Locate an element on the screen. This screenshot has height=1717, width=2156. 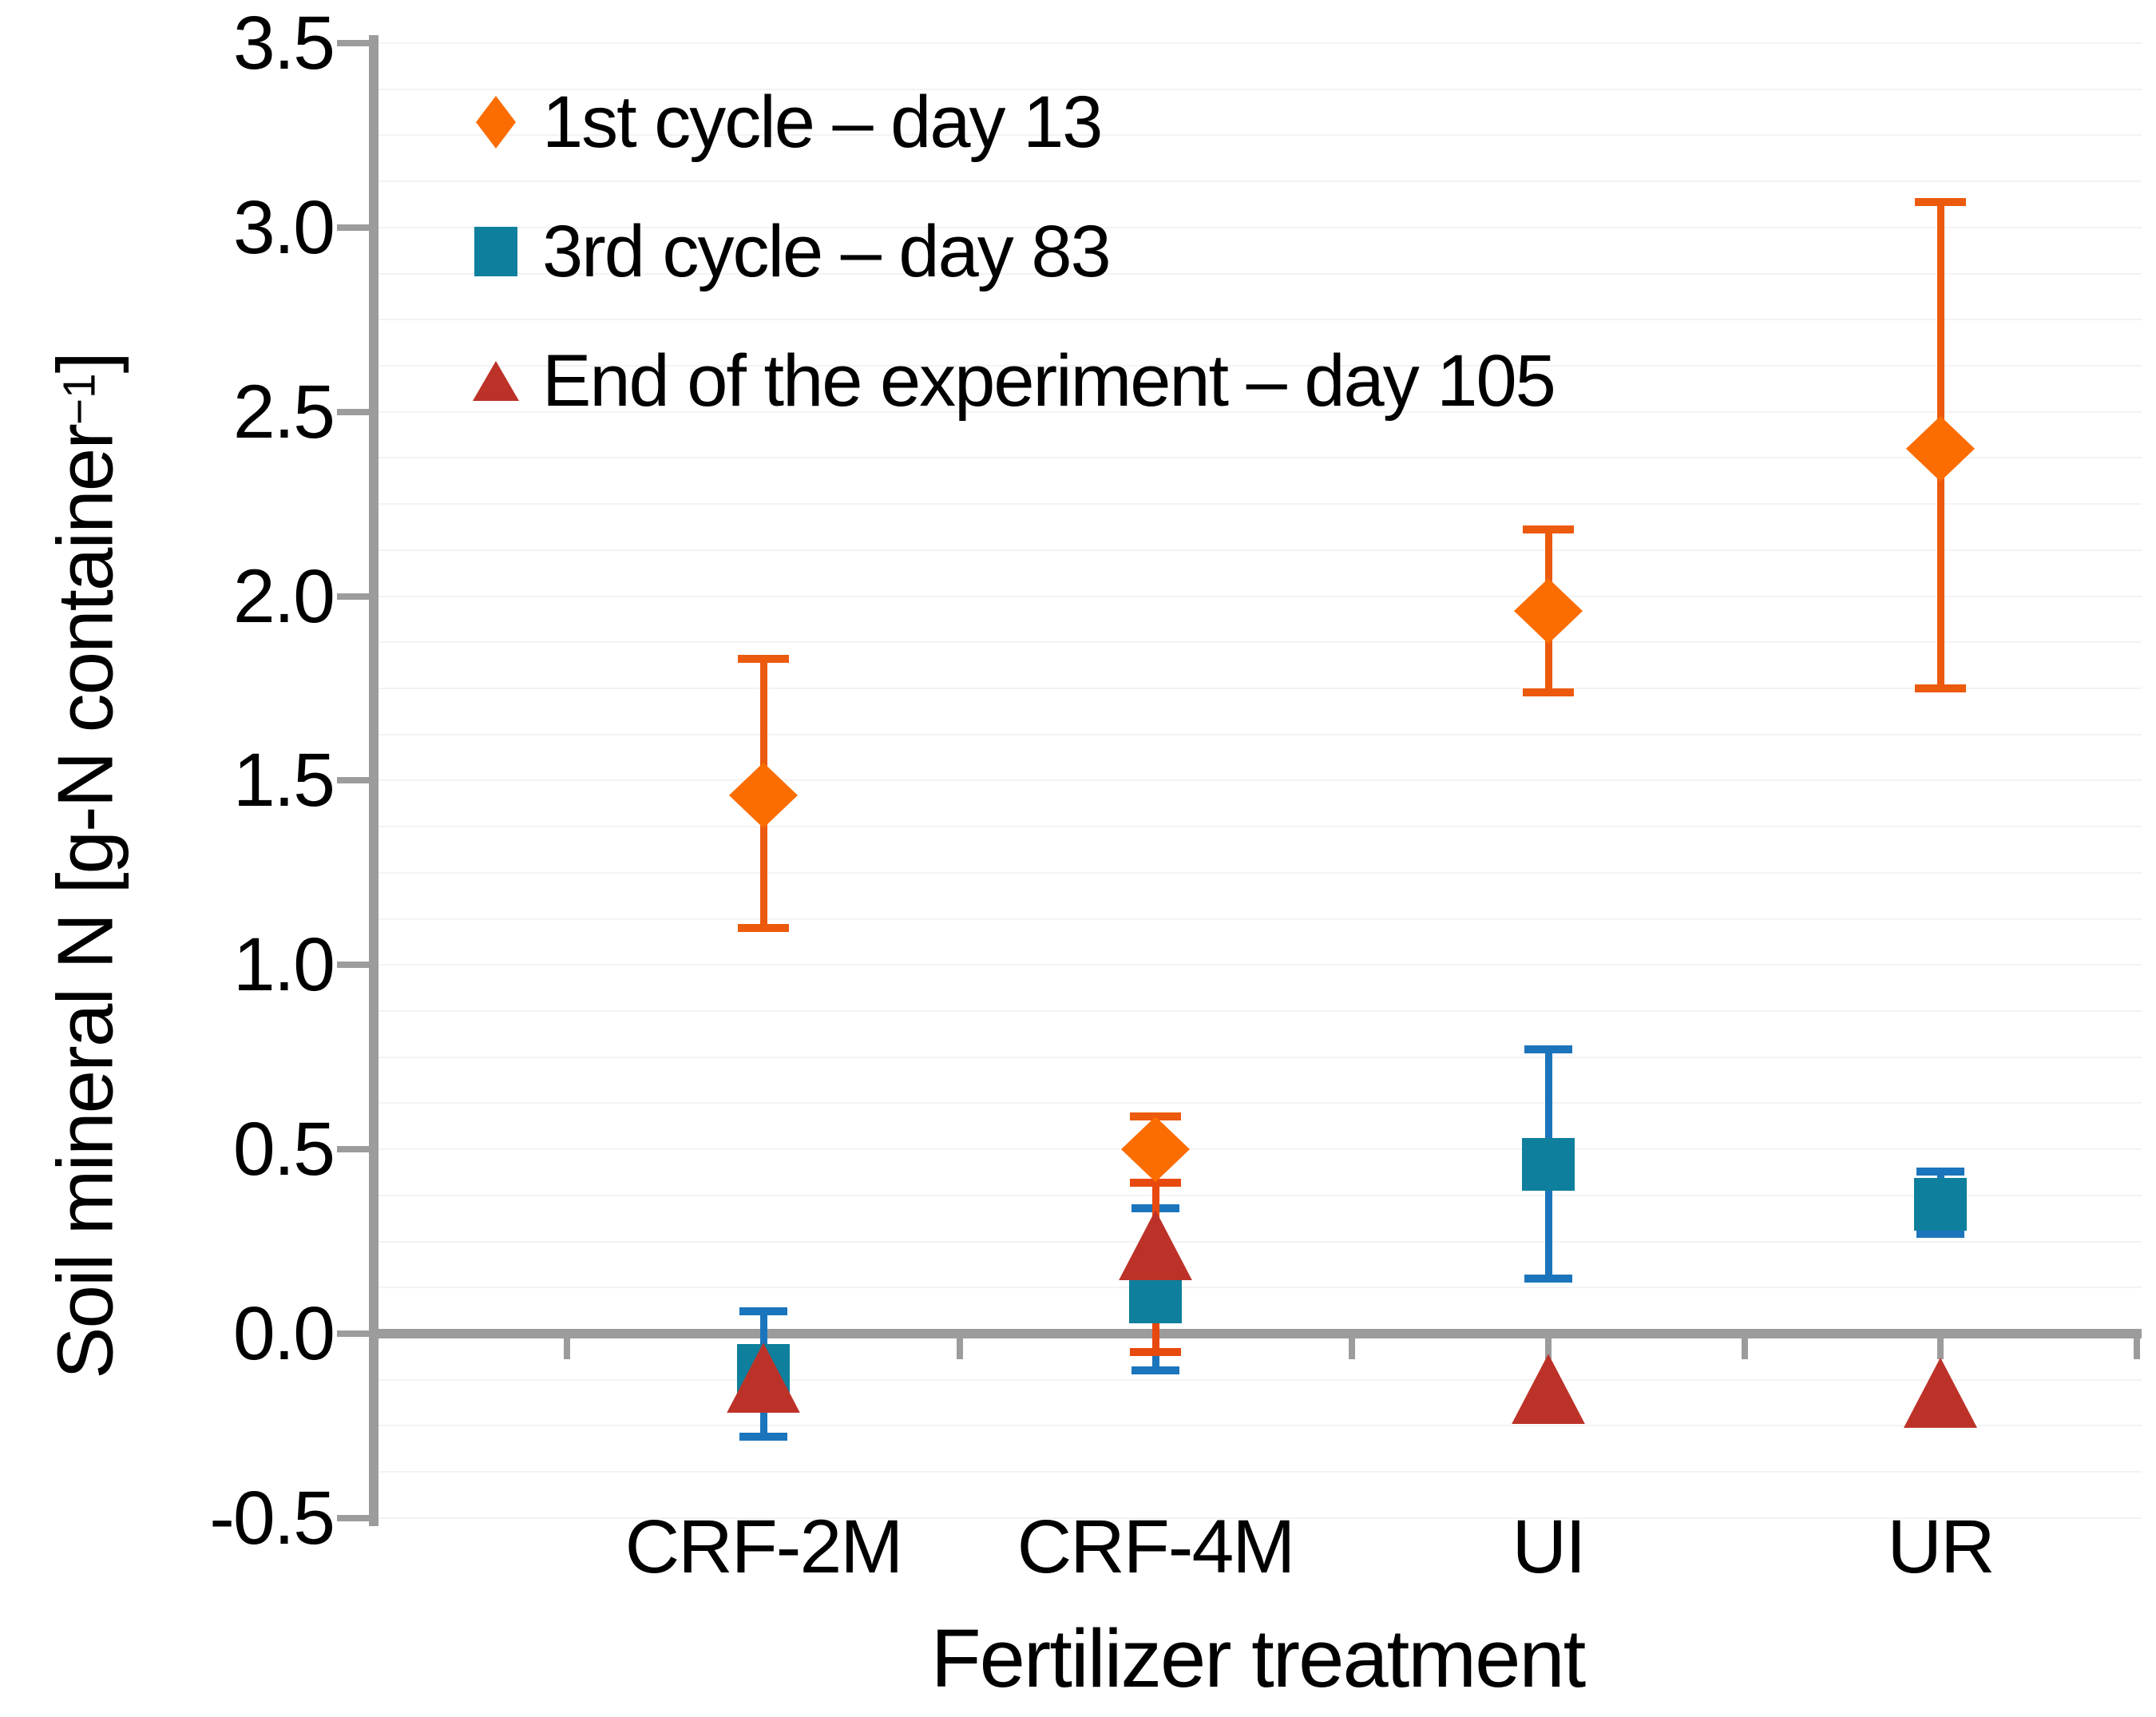
legend-item-end-of-experiment: End of the experiment – day 105 is located at coordinates (1011, 381).